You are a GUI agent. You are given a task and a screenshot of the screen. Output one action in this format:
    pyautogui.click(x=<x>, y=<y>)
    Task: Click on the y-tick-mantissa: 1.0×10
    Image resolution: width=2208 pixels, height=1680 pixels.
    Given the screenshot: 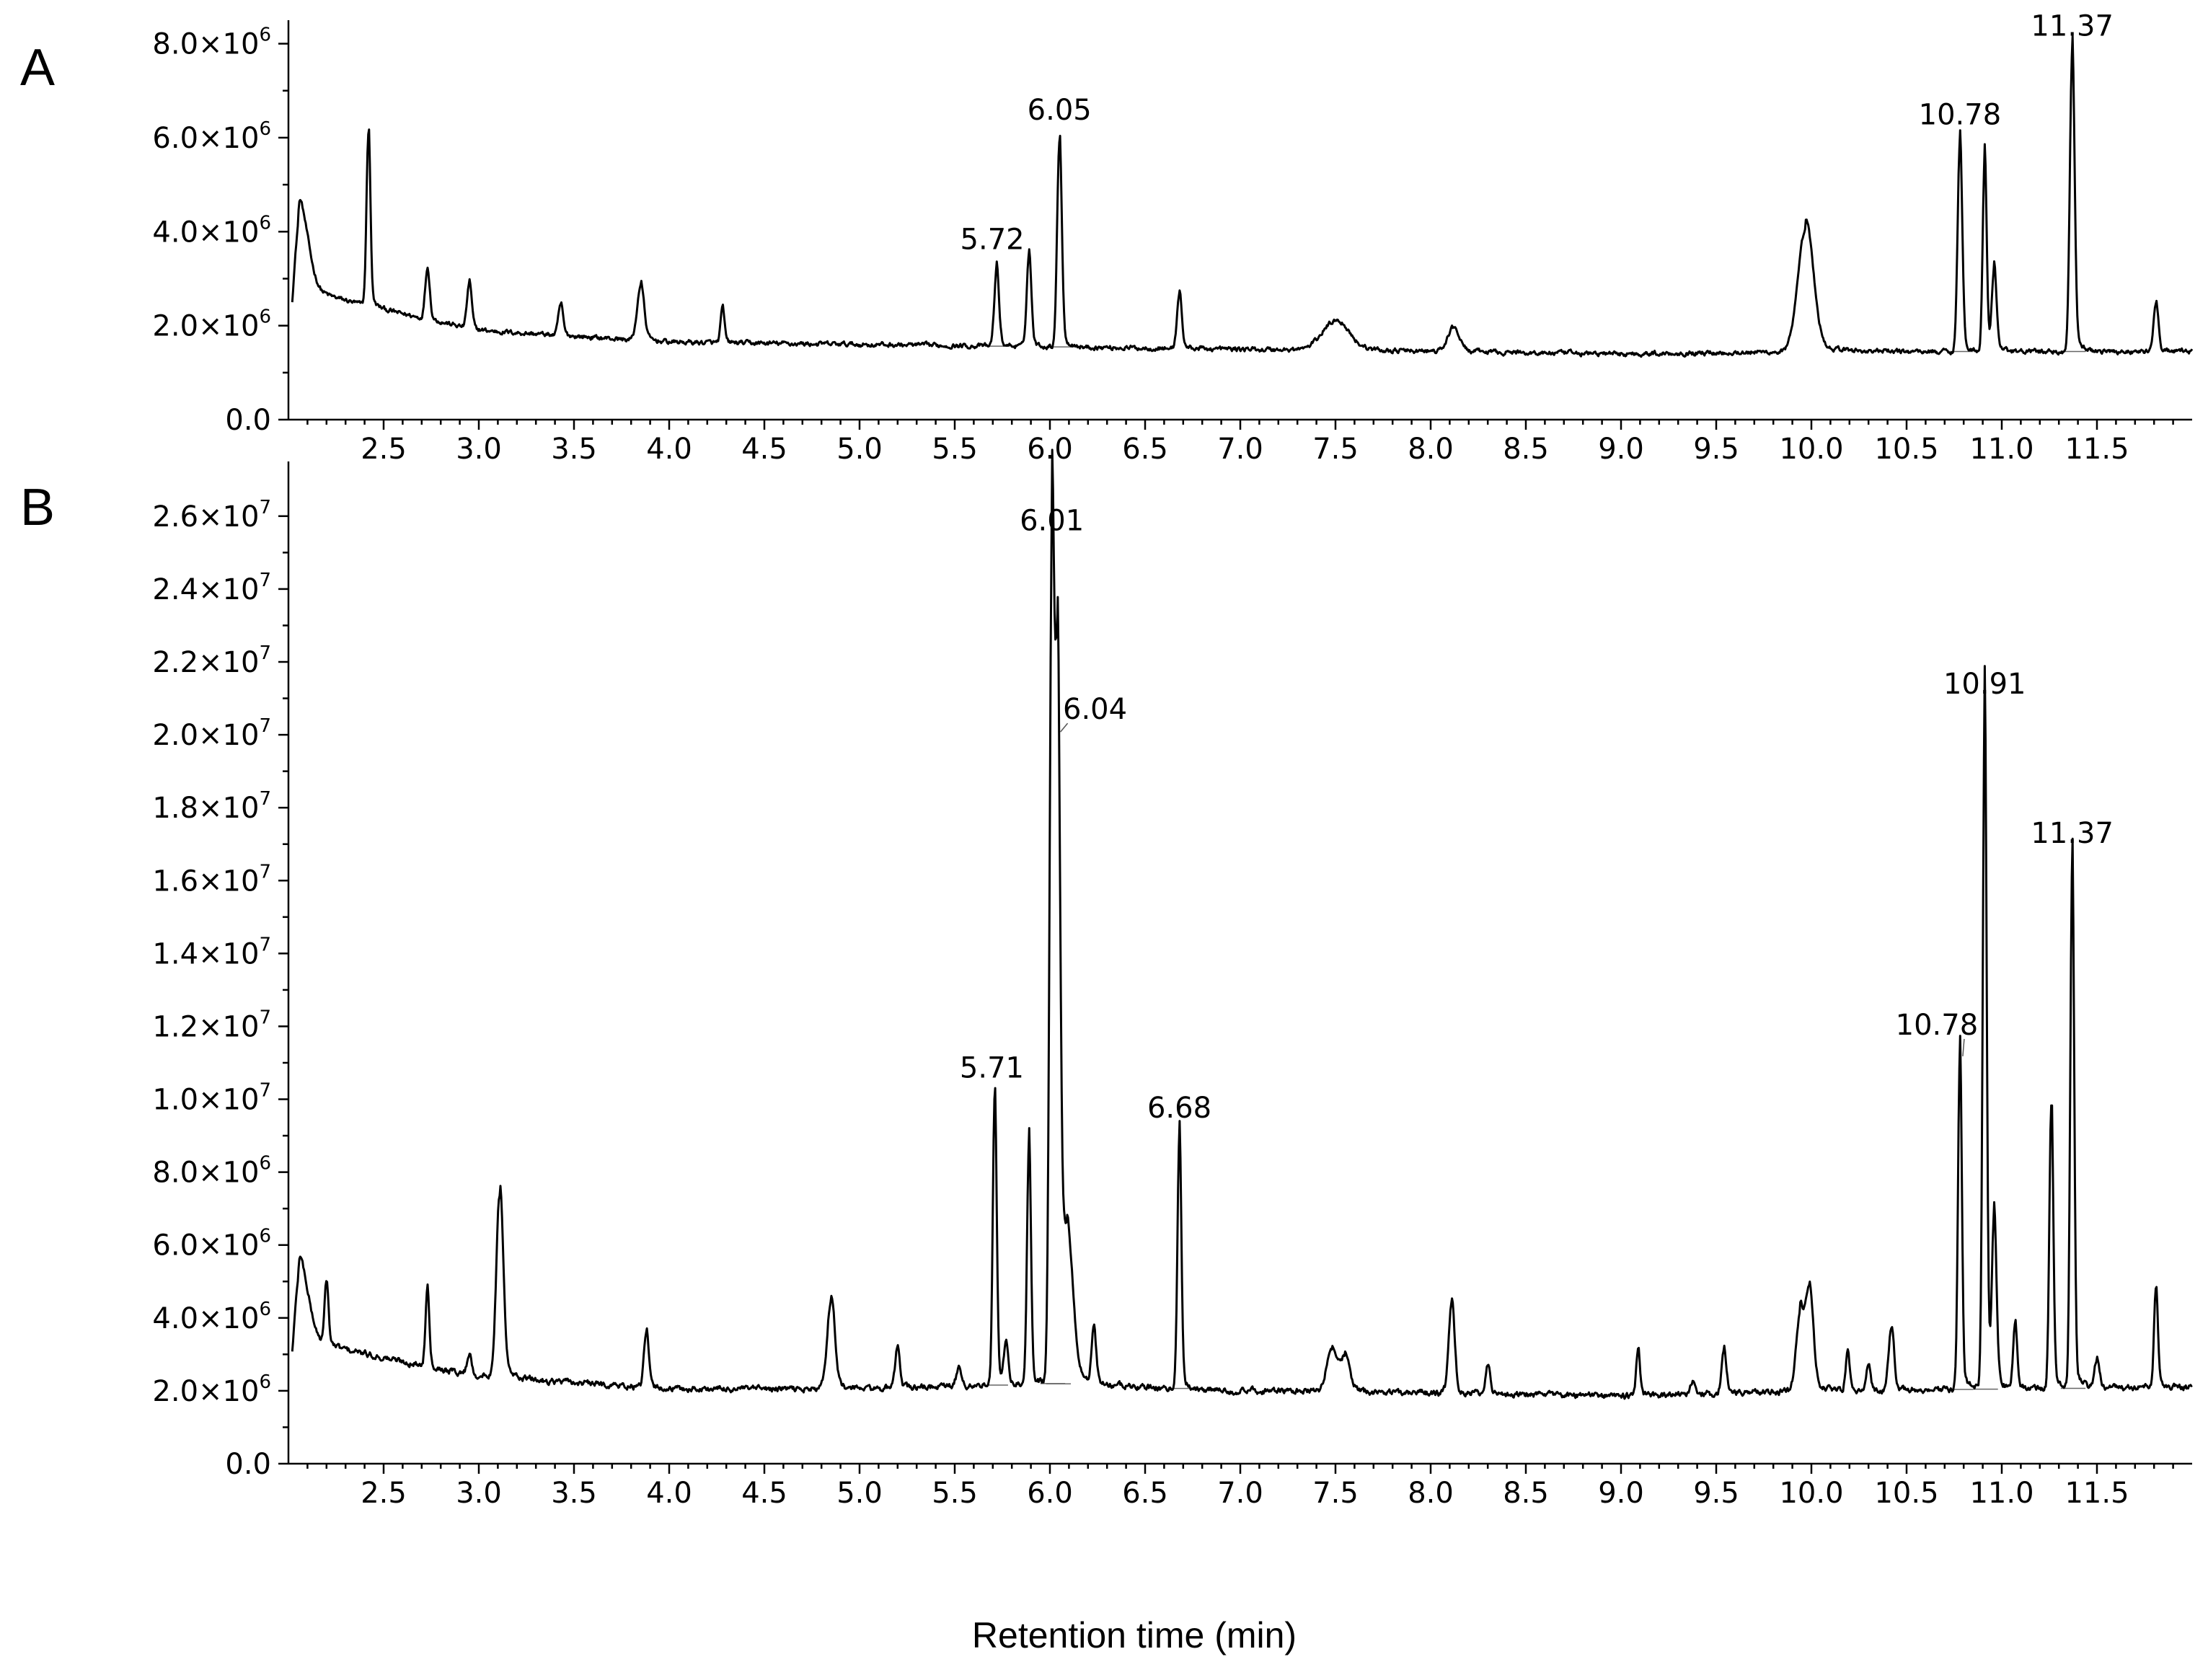 What is the action you would take?
    pyautogui.click(x=205, y=1100)
    